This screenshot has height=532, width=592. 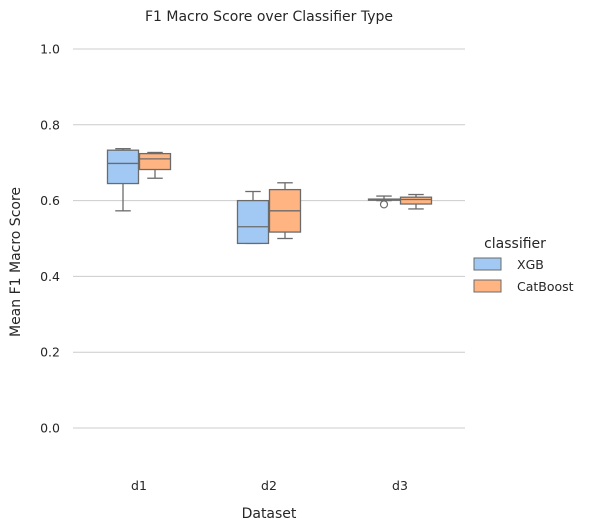 I want to click on box-catboost-d3, so click(x=416, y=201).